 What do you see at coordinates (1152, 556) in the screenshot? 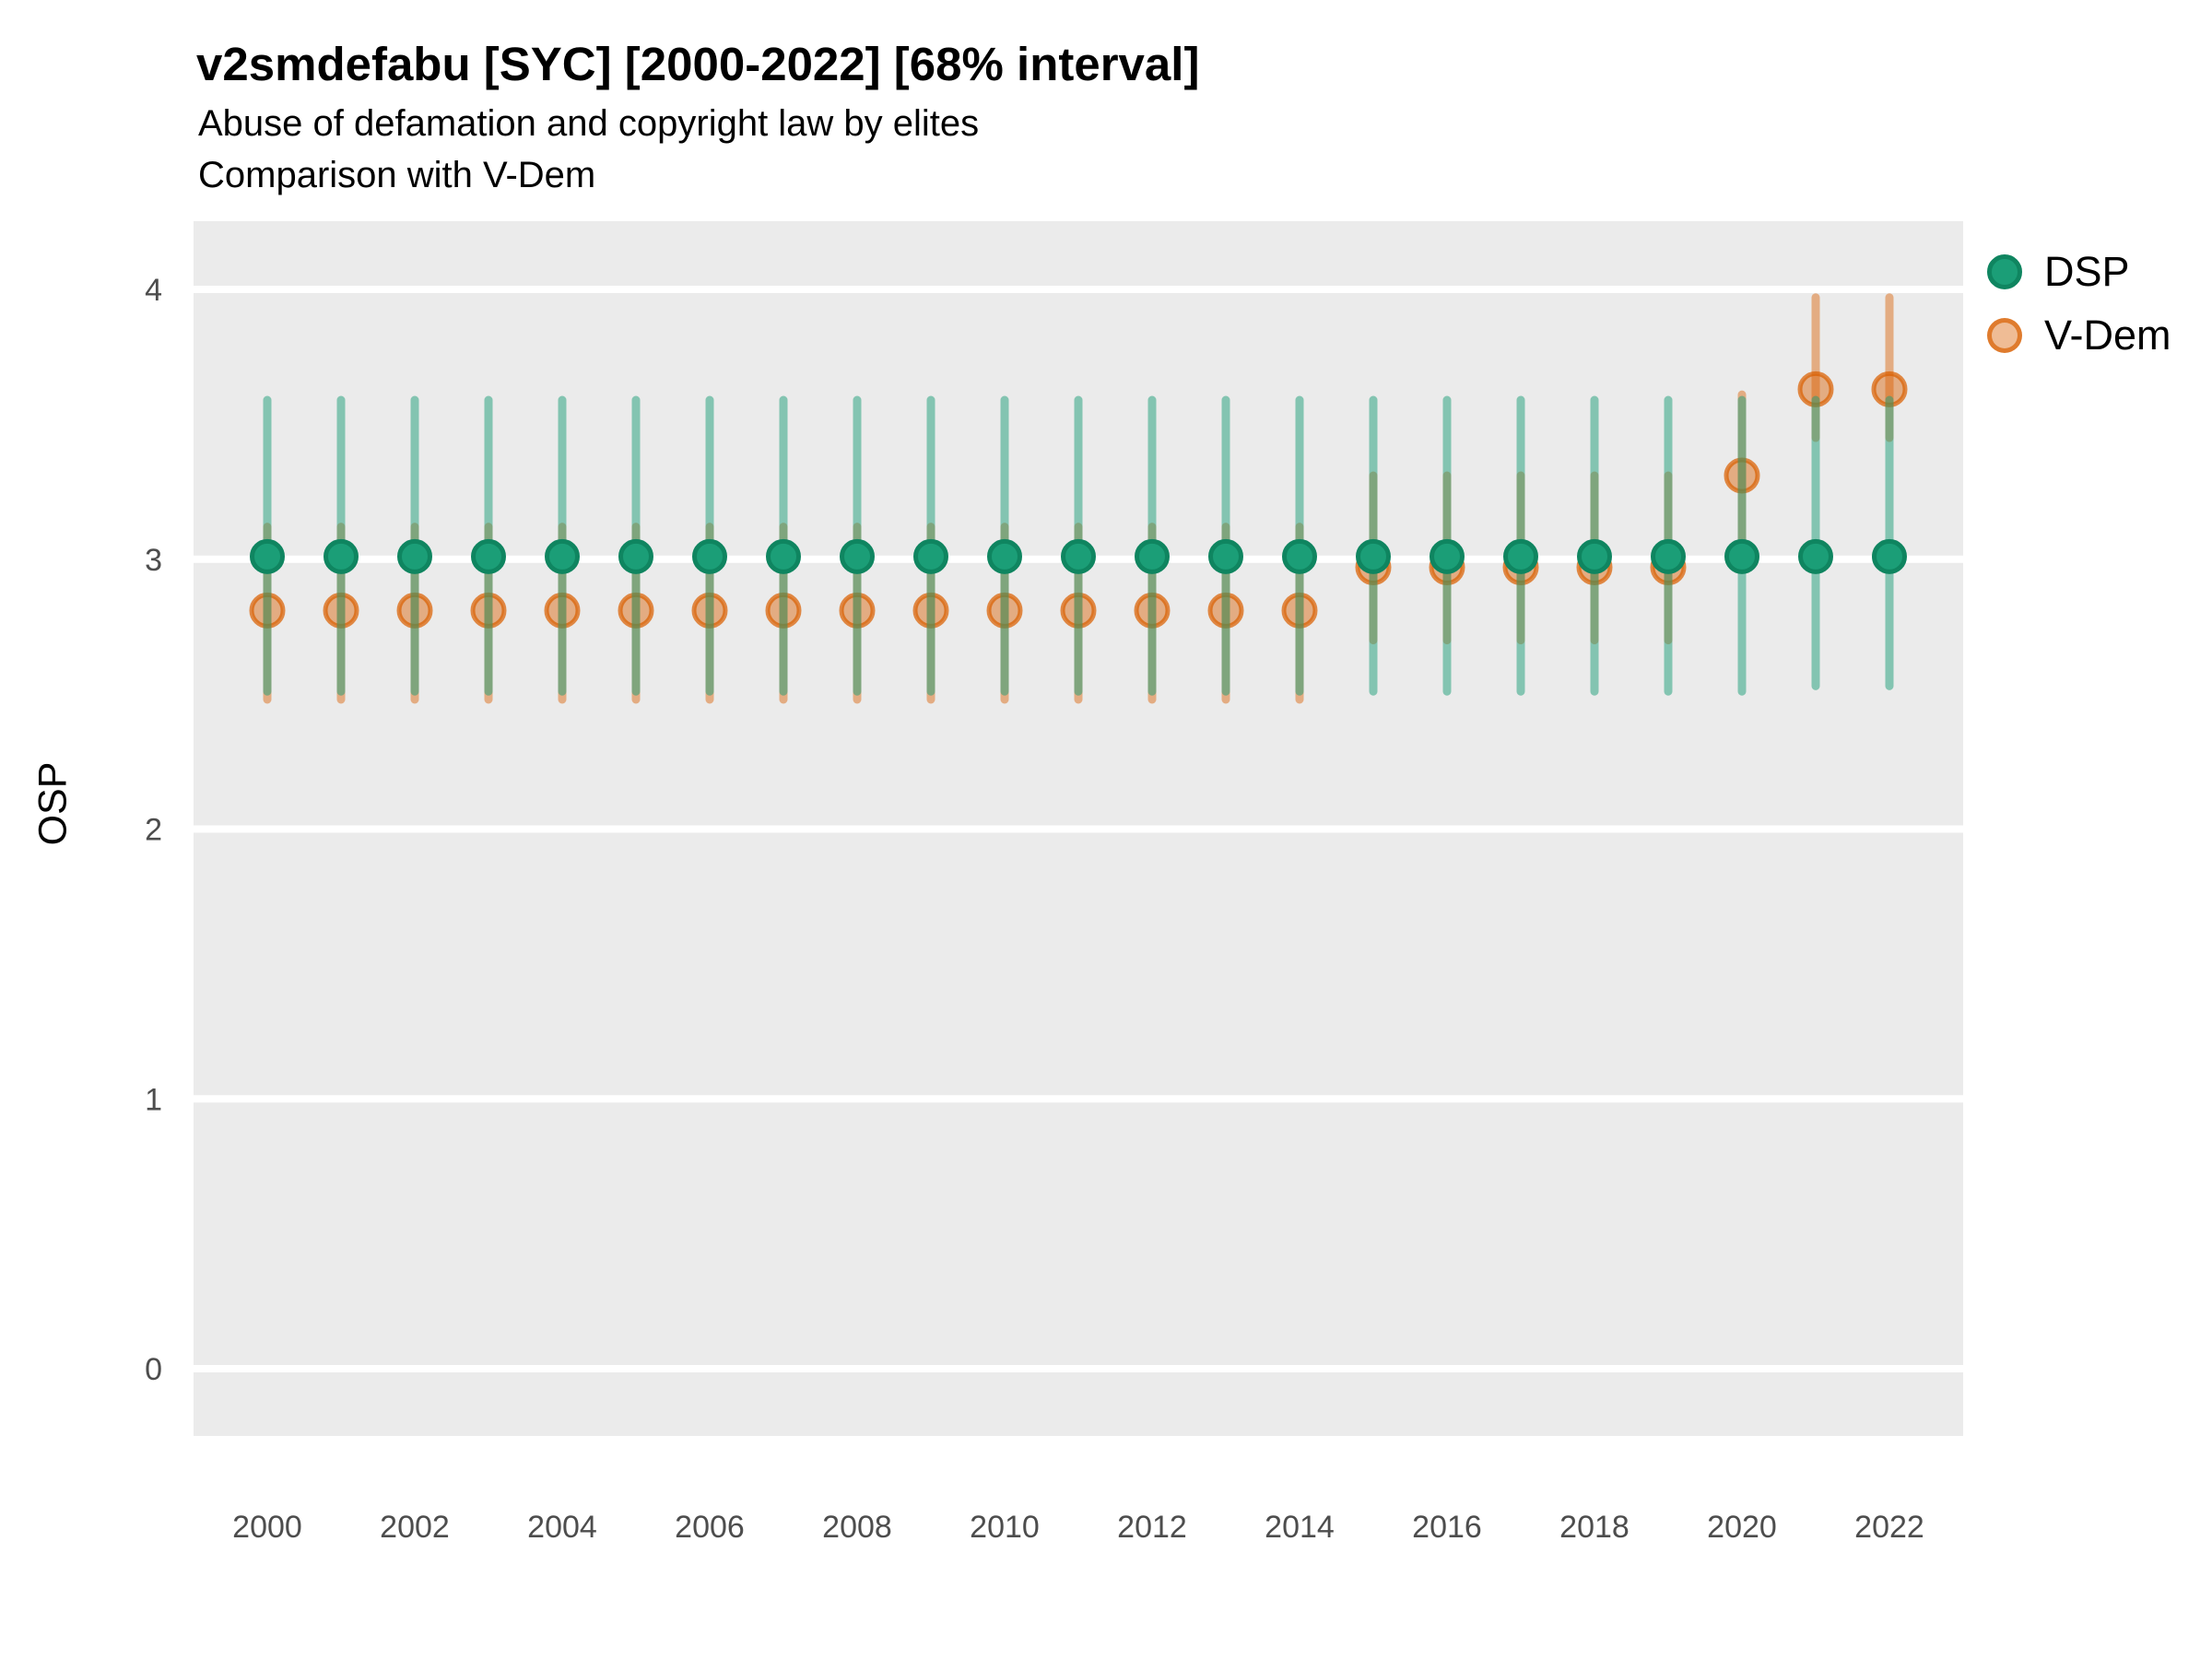
I see `dsp-point-2012` at bounding box center [1152, 556].